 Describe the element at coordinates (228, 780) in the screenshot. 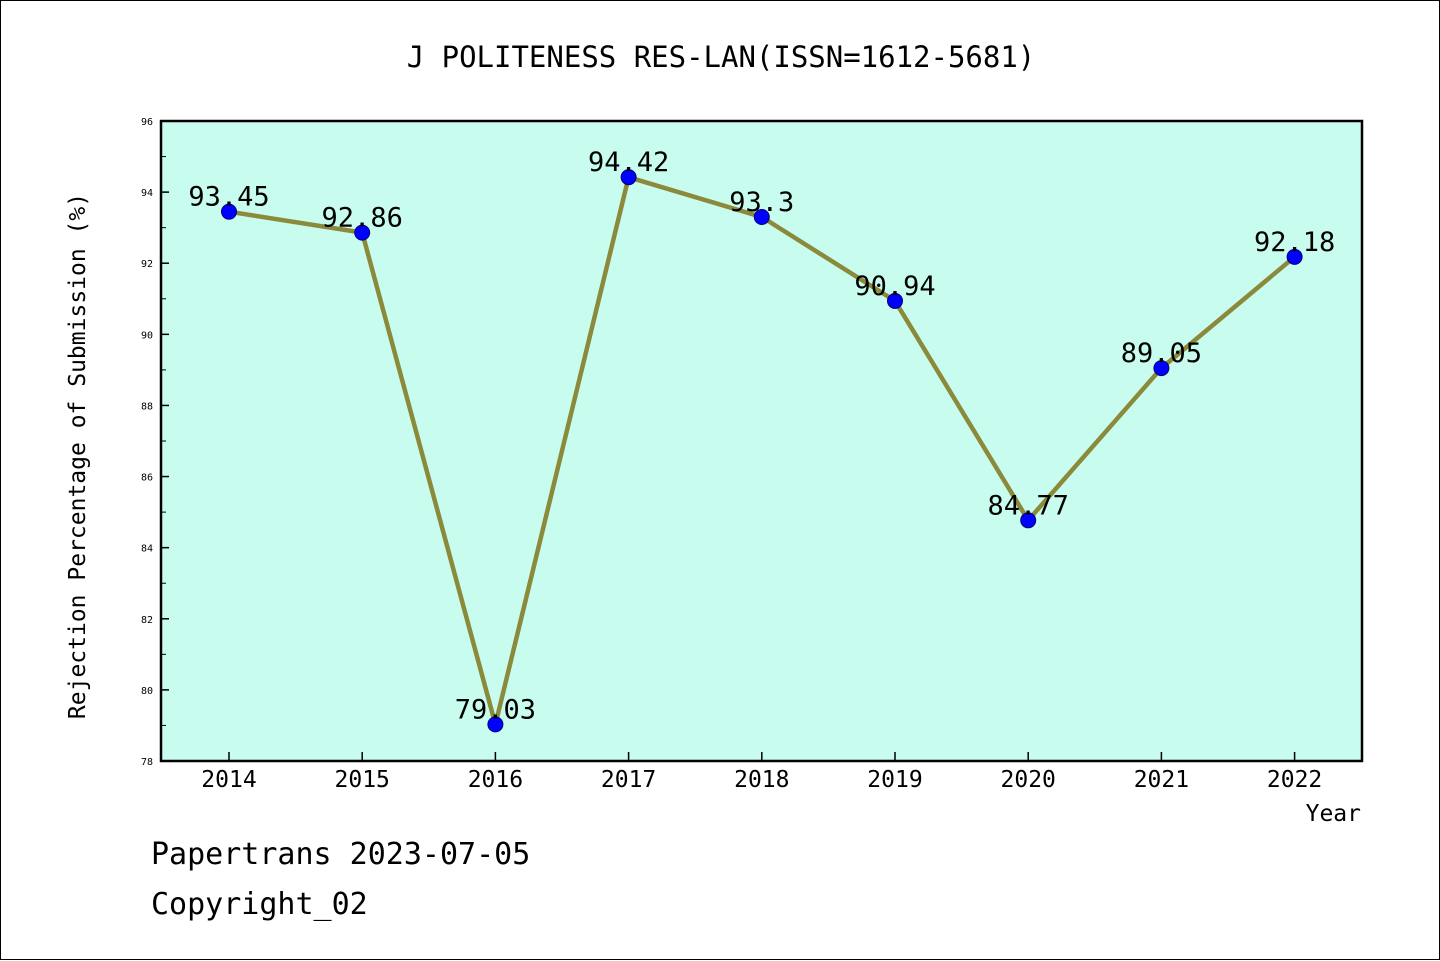

I see `x-tick-label: 2014` at that location.